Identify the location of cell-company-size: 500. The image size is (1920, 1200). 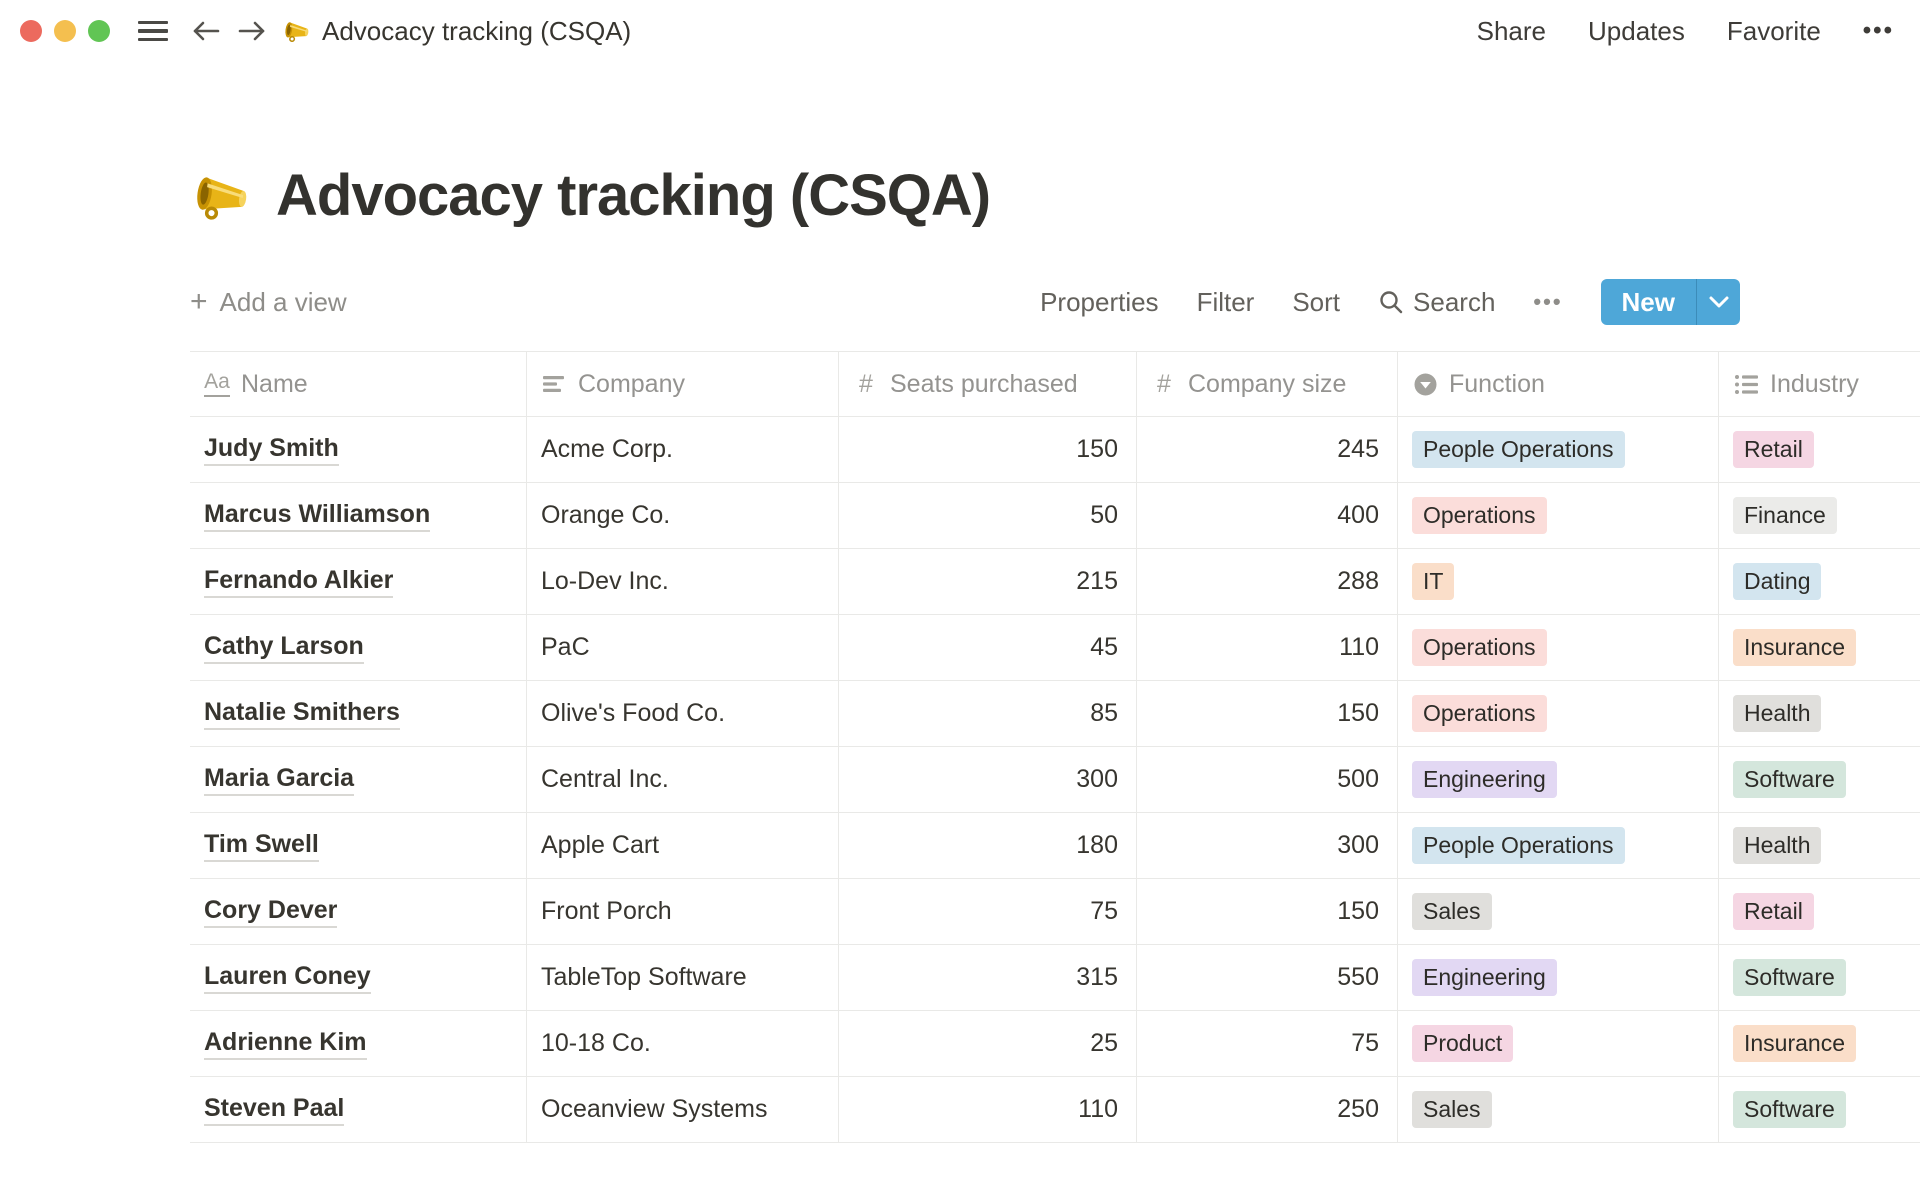
(1267, 779).